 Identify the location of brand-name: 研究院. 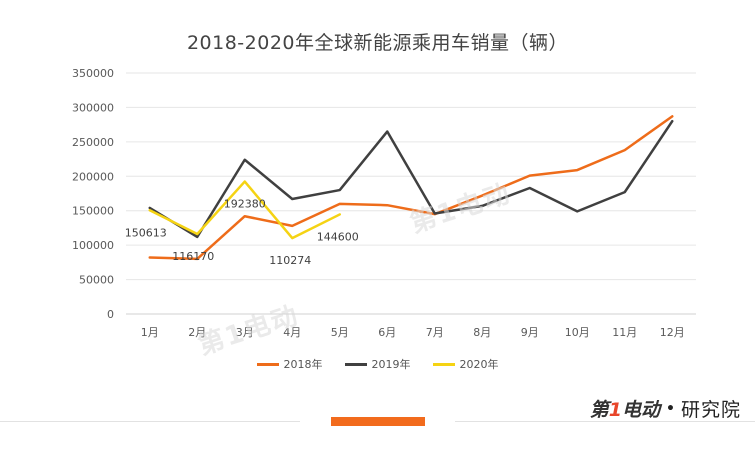
(710, 410).